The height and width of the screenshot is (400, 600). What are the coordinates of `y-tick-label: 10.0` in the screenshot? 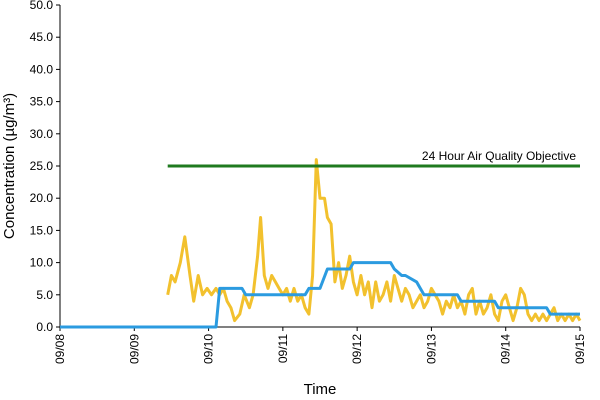 It's located at (42, 263).